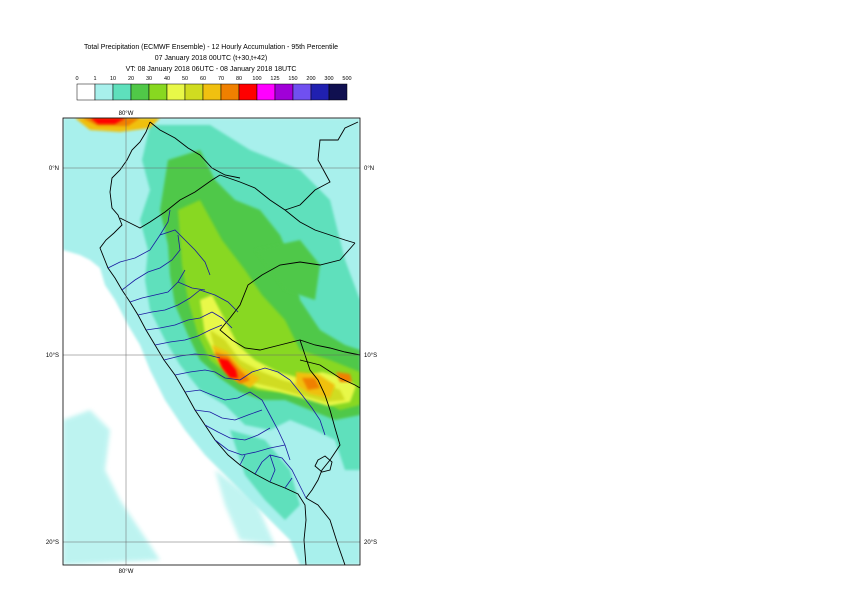 Image resolution: width=842 pixels, height=596 pixels. Describe the element at coordinates (126, 572) in the screenshot. I see `lon-label-bottom: 80°W` at that location.